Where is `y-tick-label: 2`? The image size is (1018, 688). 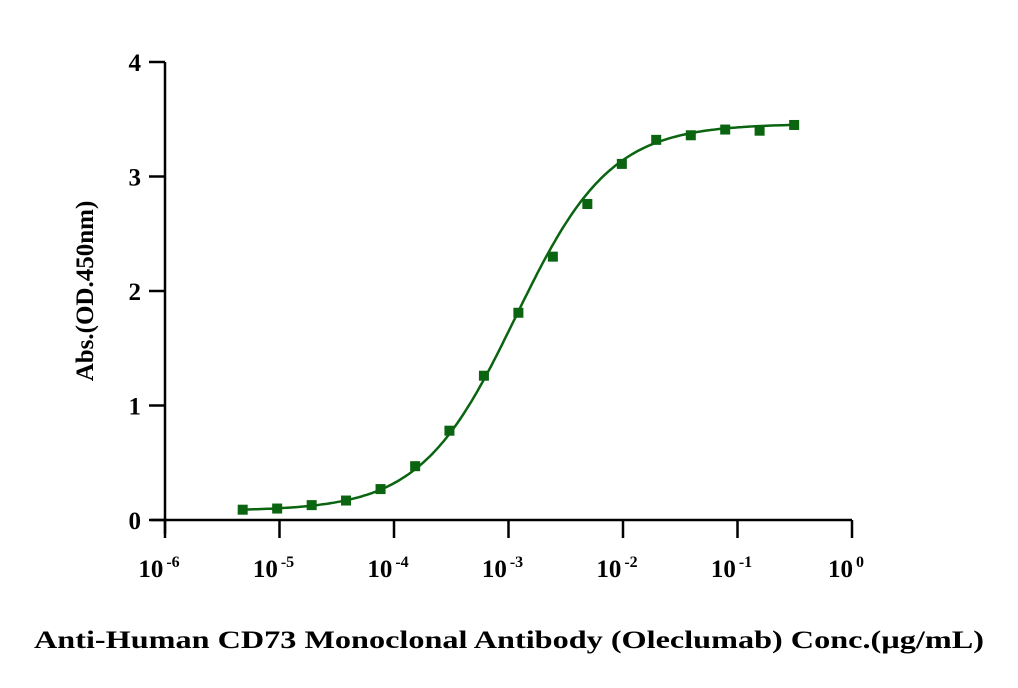
y-tick-label: 2 is located at coordinates (135, 292).